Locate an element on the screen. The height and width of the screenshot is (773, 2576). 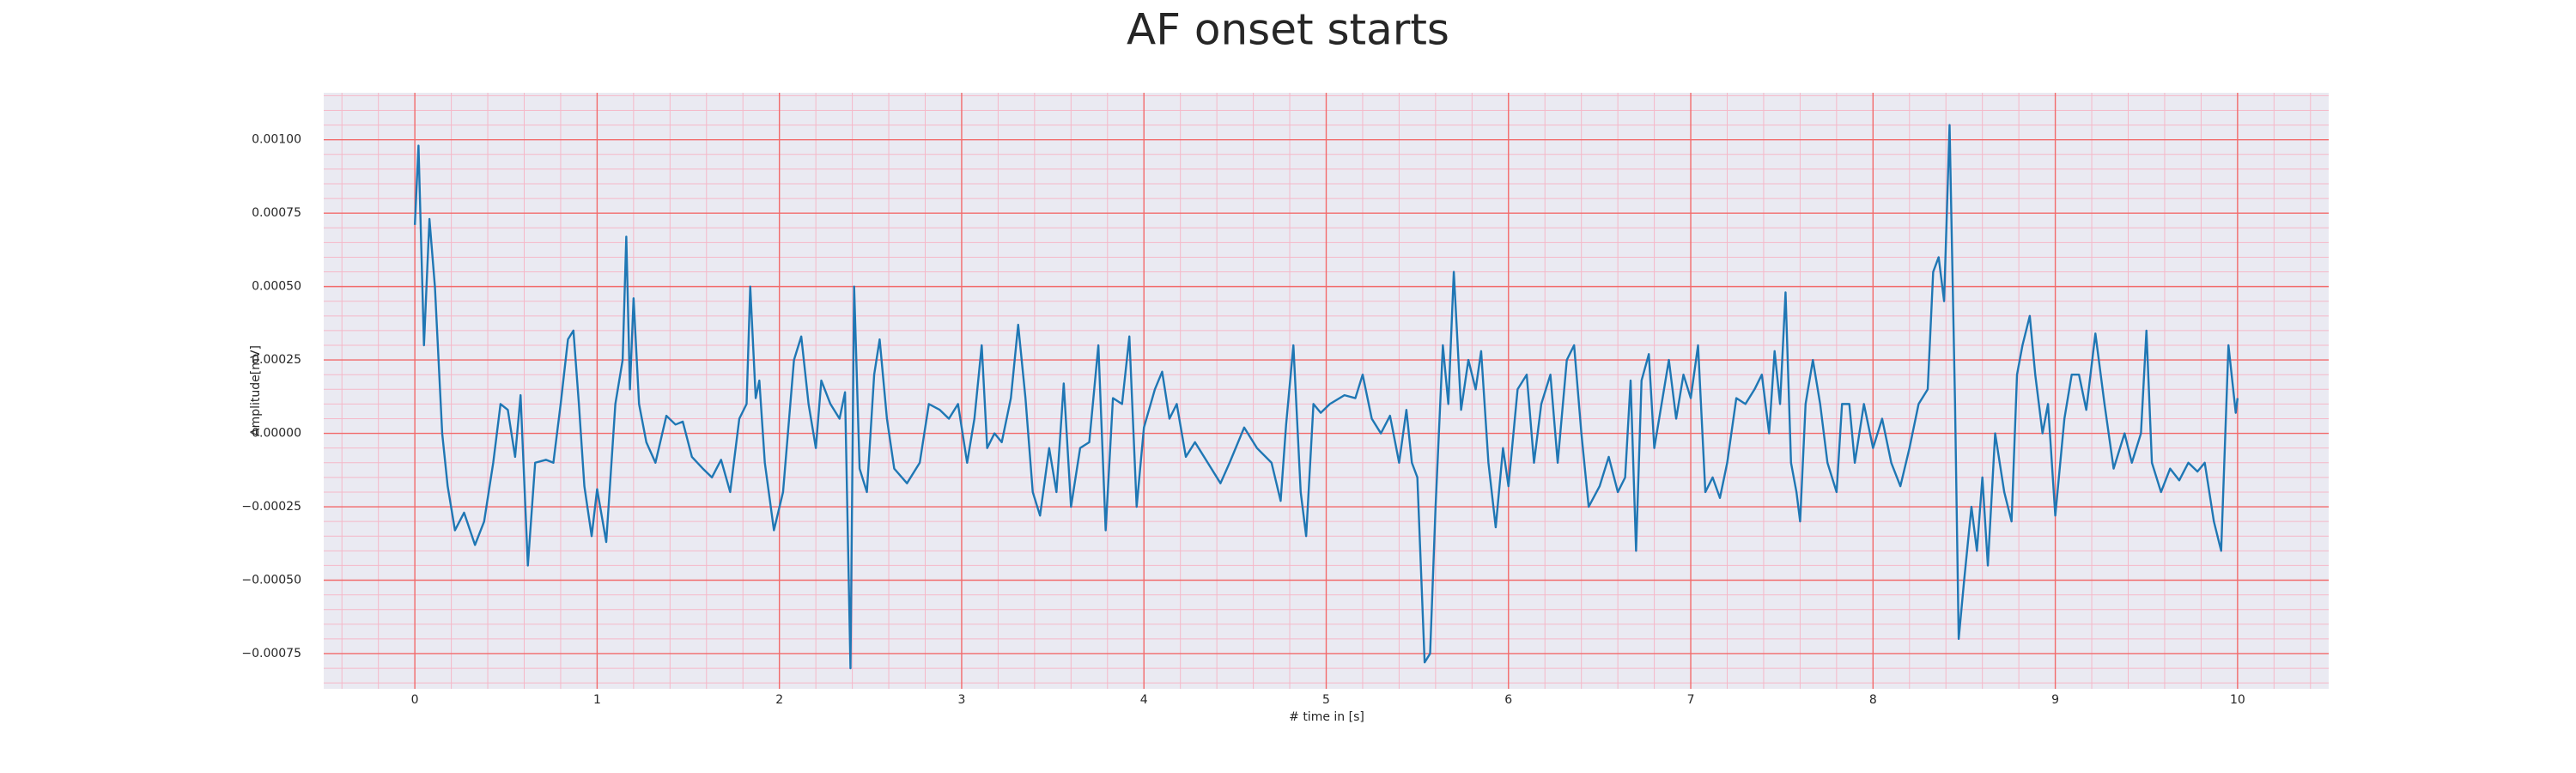
x-tick-label: 7 is located at coordinates (1691, 700).